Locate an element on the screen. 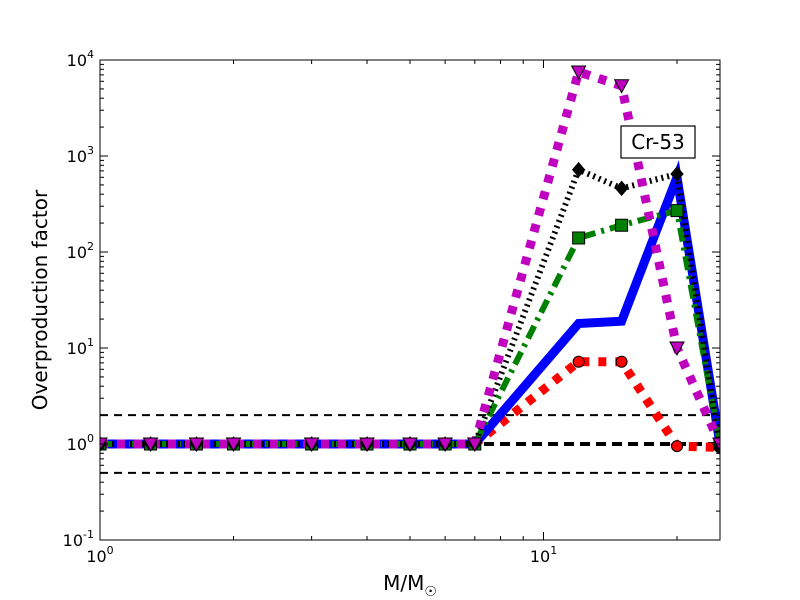 The width and height of the screenshot is (800, 600). y-tick-label-3: 10² is located at coordinates (80, 251).